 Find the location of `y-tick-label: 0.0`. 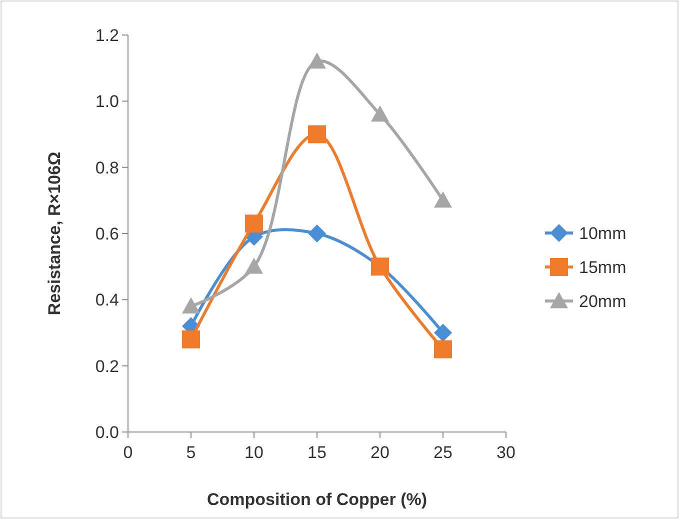

y-tick-label: 0.0 is located at coordinates (107, 432).